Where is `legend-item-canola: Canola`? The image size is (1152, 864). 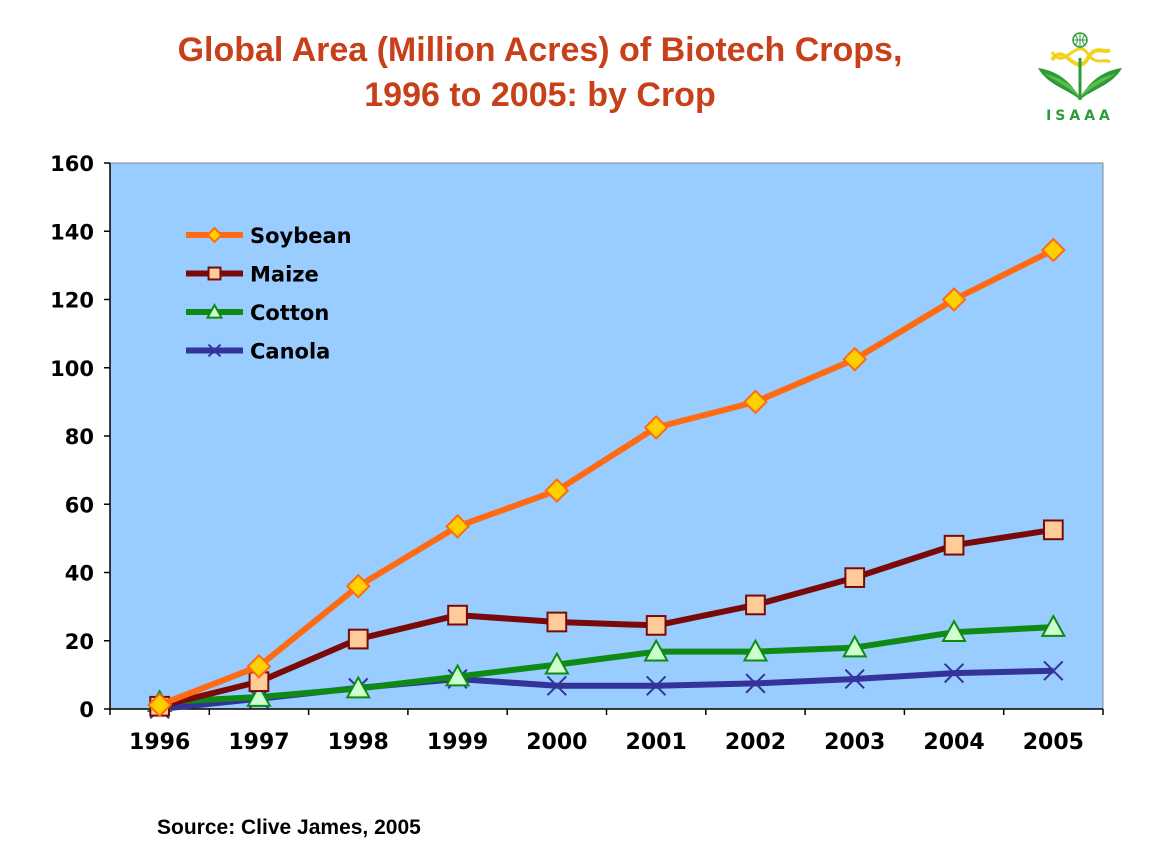 legend-item-canola: Canola is located at coordinates (258, 352).